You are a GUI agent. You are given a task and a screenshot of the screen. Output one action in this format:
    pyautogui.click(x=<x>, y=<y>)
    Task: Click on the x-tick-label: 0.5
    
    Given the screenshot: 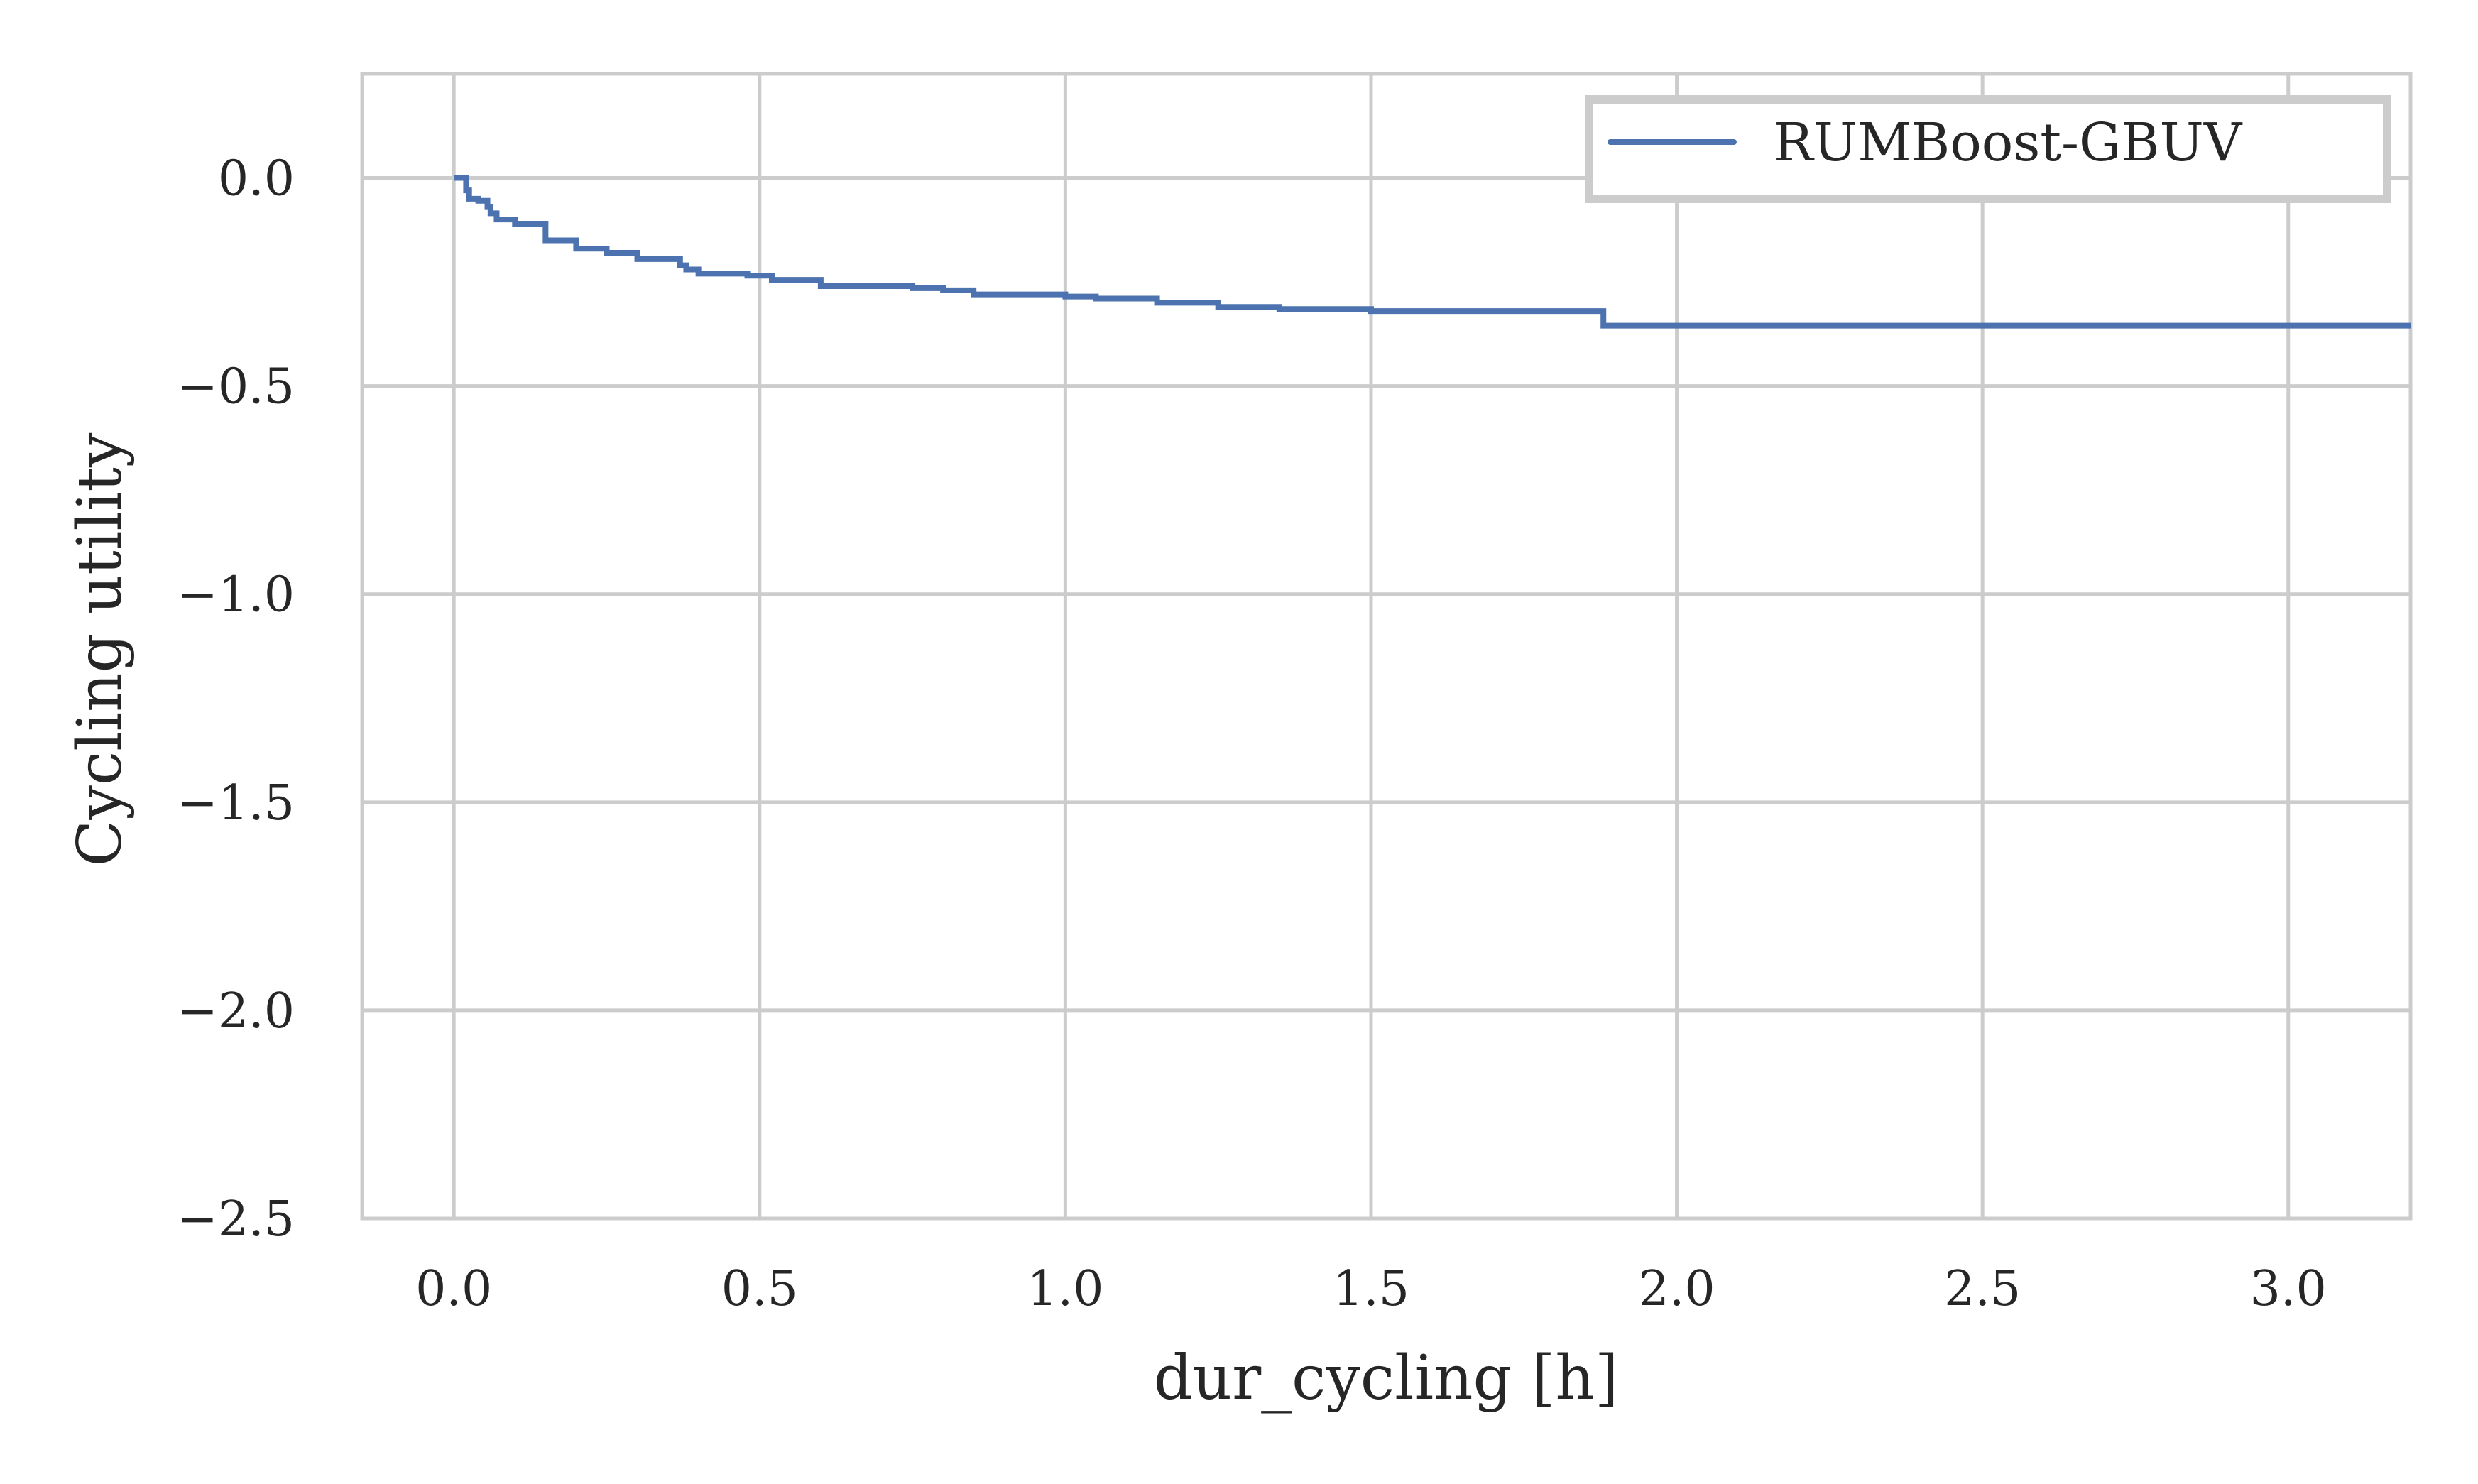 What is the action you would take?
    pyautogui.click(x=759, y=1289)
    